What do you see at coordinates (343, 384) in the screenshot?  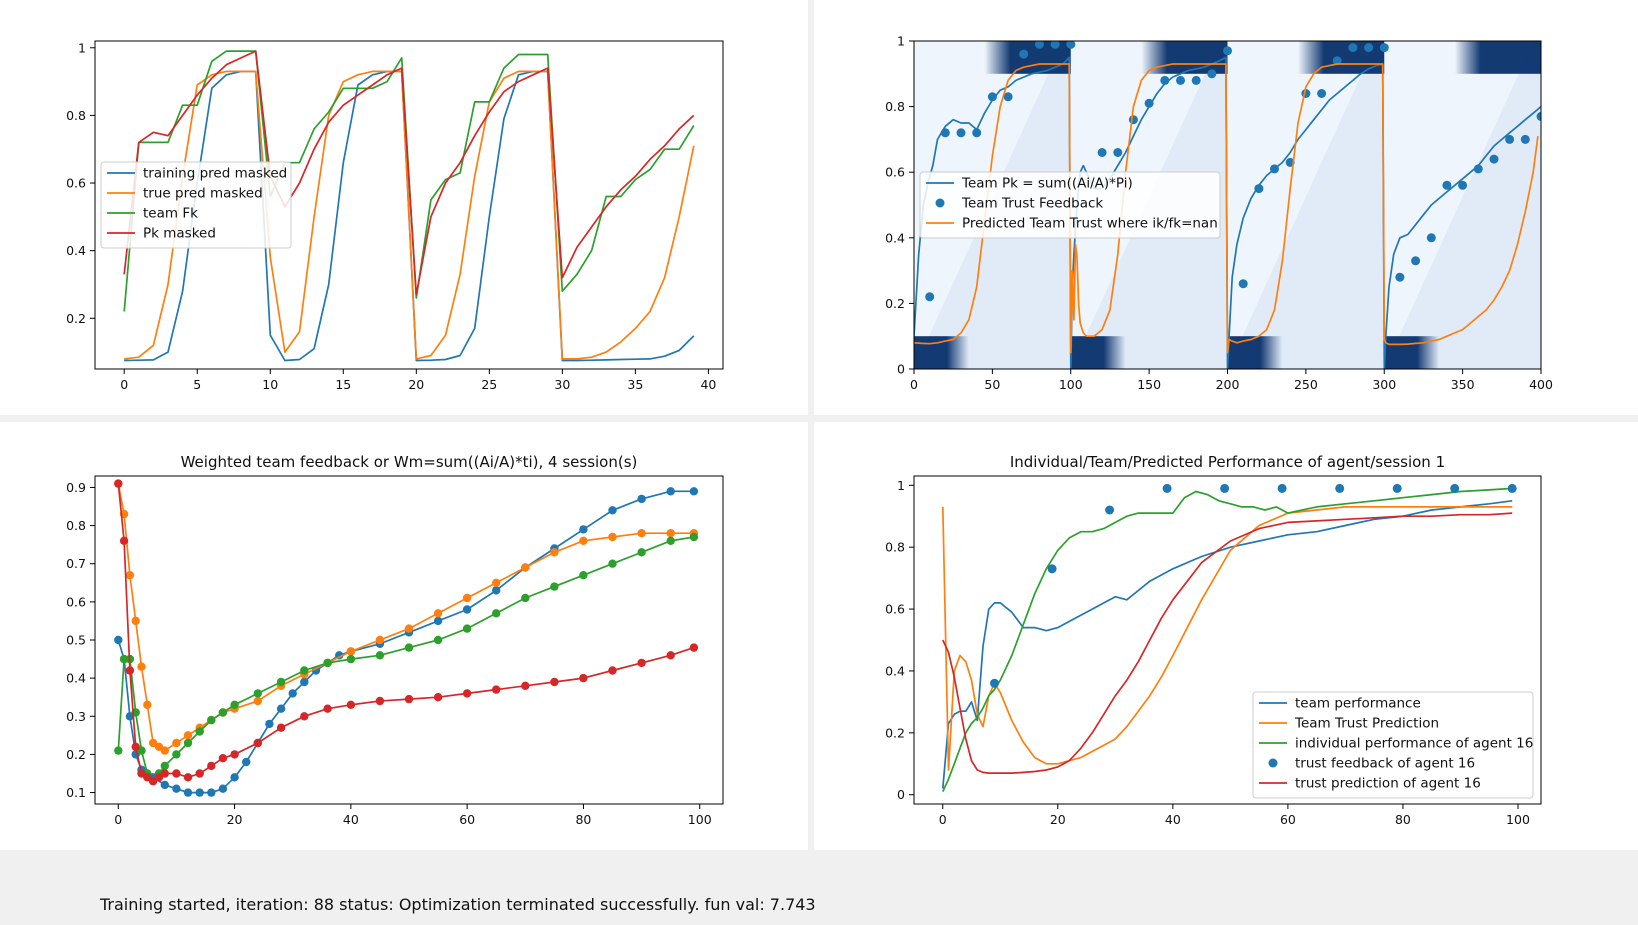 I see `x-tick-label: 15` at bounding box center [343, 384].